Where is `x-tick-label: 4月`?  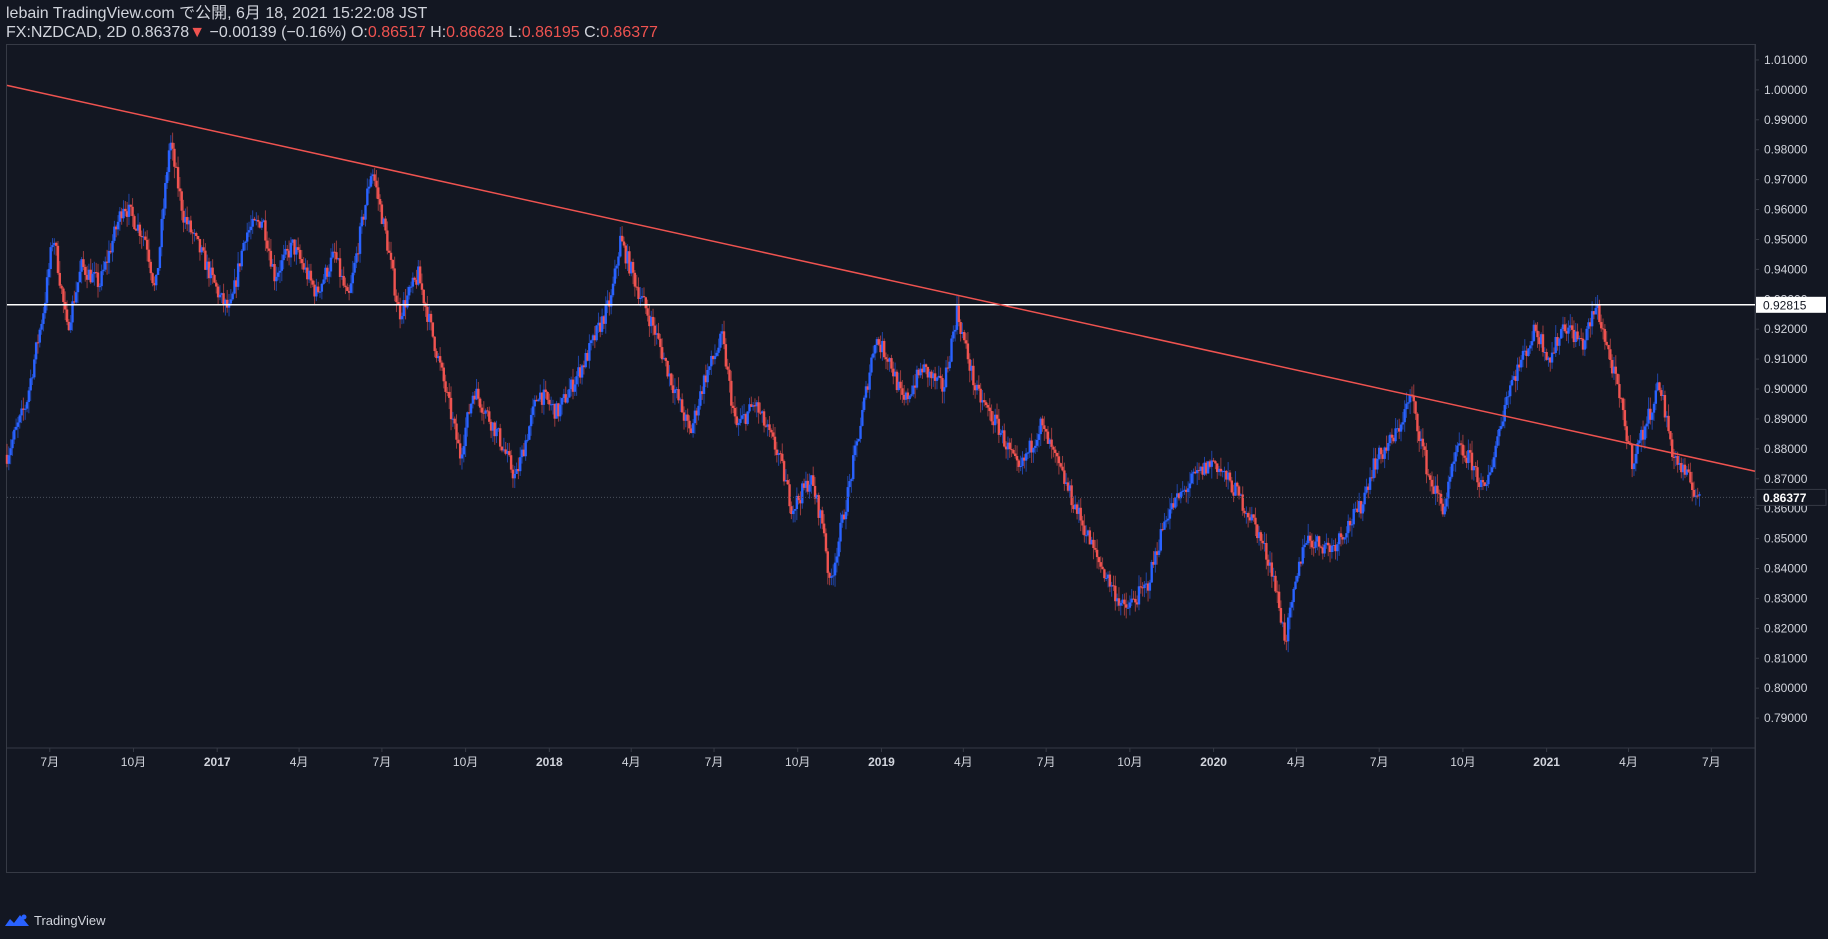 x-tick-label: 4月 is located at coordinates (1628, 762).